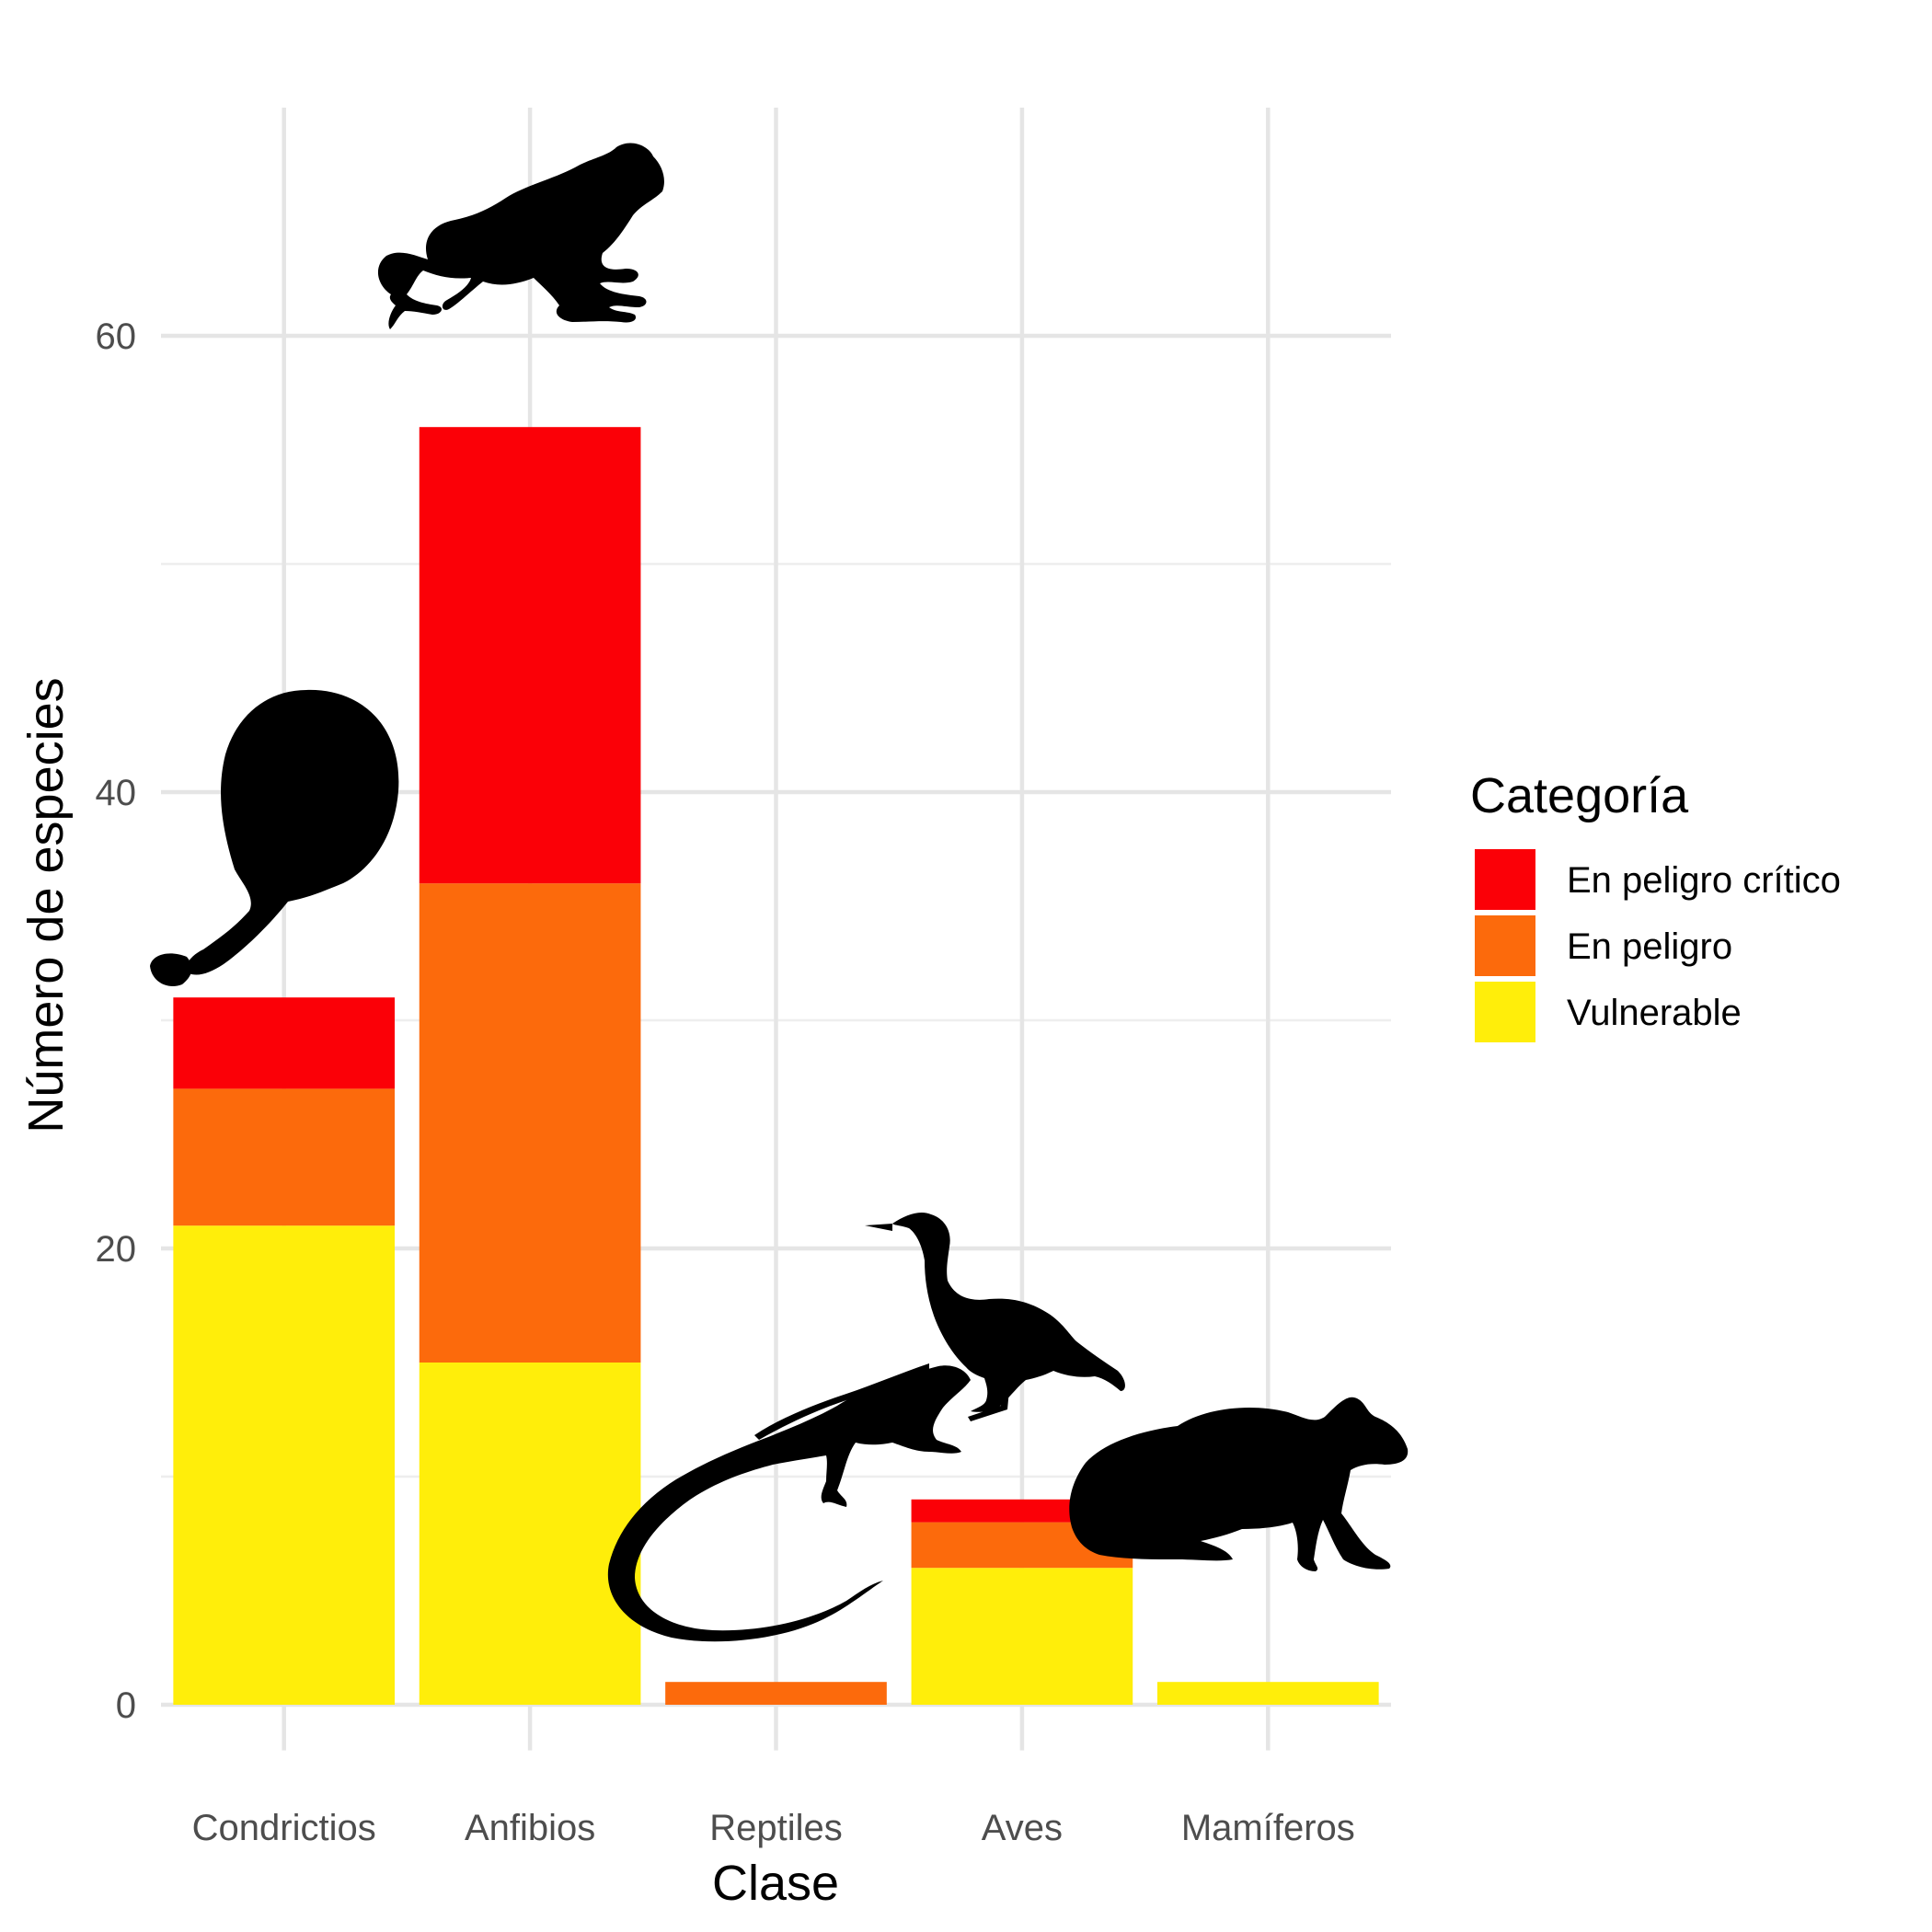 The width and height of the screenshot is (1932, 1932). I want to click on legend-label: En peligro, so click(1649, 947).